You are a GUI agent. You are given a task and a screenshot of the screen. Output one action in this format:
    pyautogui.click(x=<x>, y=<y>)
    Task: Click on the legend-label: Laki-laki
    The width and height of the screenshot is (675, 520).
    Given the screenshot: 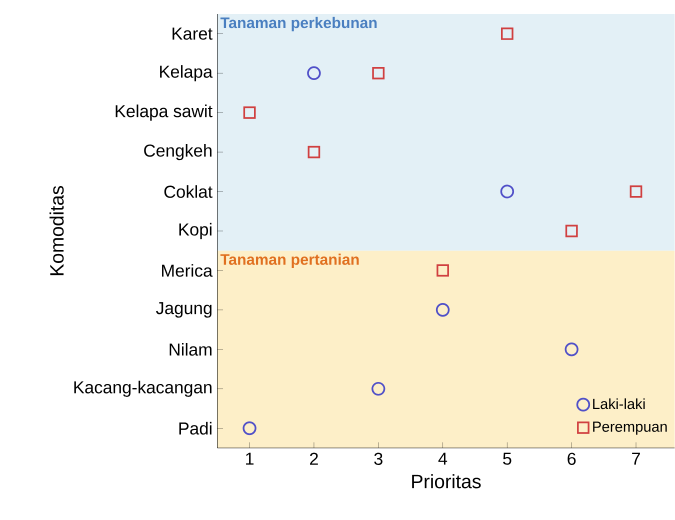 What is the action you would take?
    pyautogui.click(x=619, y=404)
    